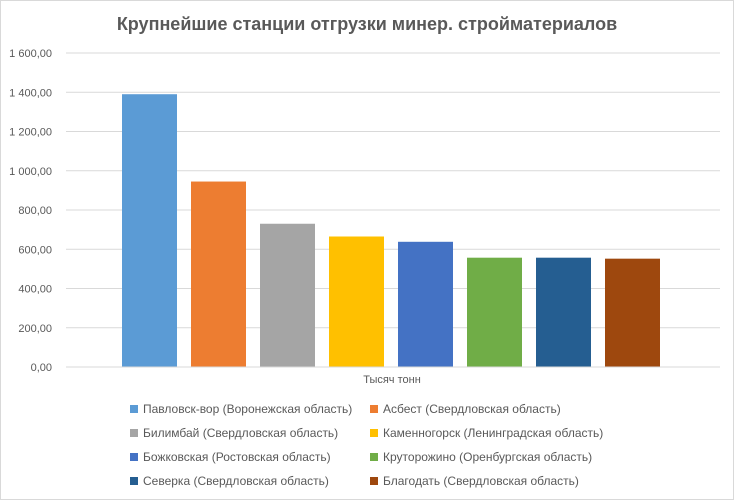 The width and height of the screenshot is (734, 500). I want to click on legend-item: Павловск-вор (Воронежская область), so click(241, 409).